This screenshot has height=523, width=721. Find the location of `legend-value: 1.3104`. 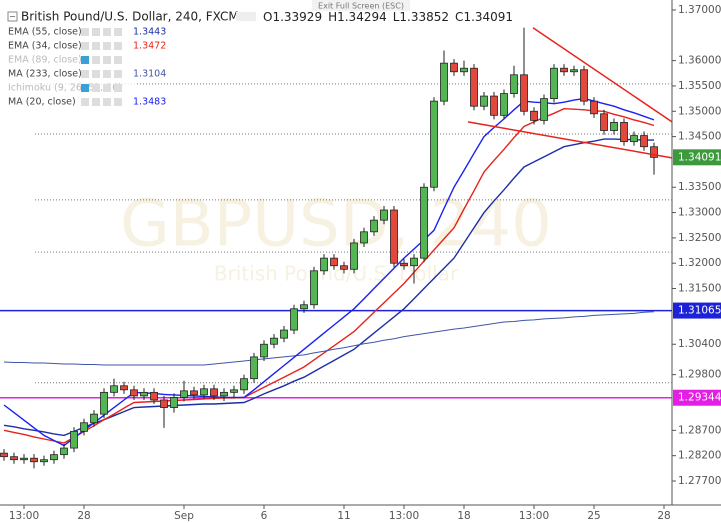

legend-value: 1.3104 is located at coordinates (149, 74).